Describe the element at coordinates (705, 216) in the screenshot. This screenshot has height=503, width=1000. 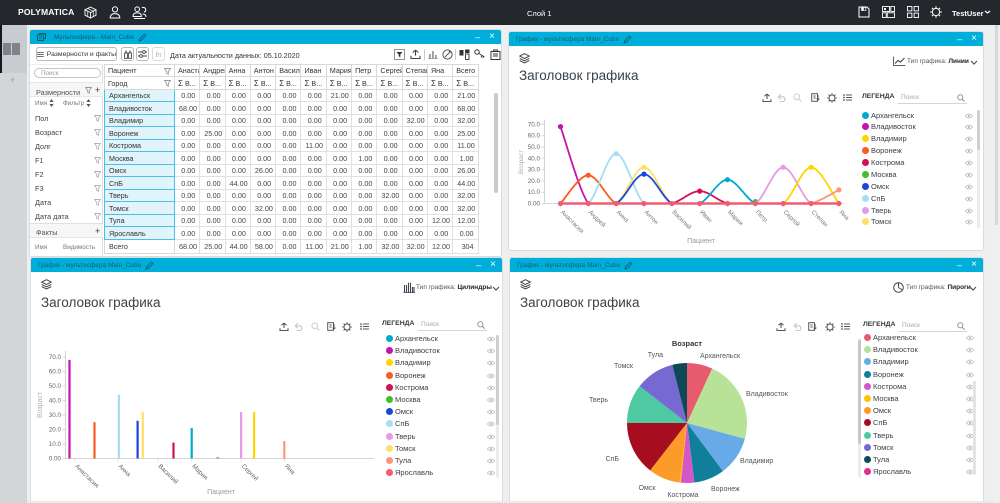
I see `svg-text: Иван` at that location.